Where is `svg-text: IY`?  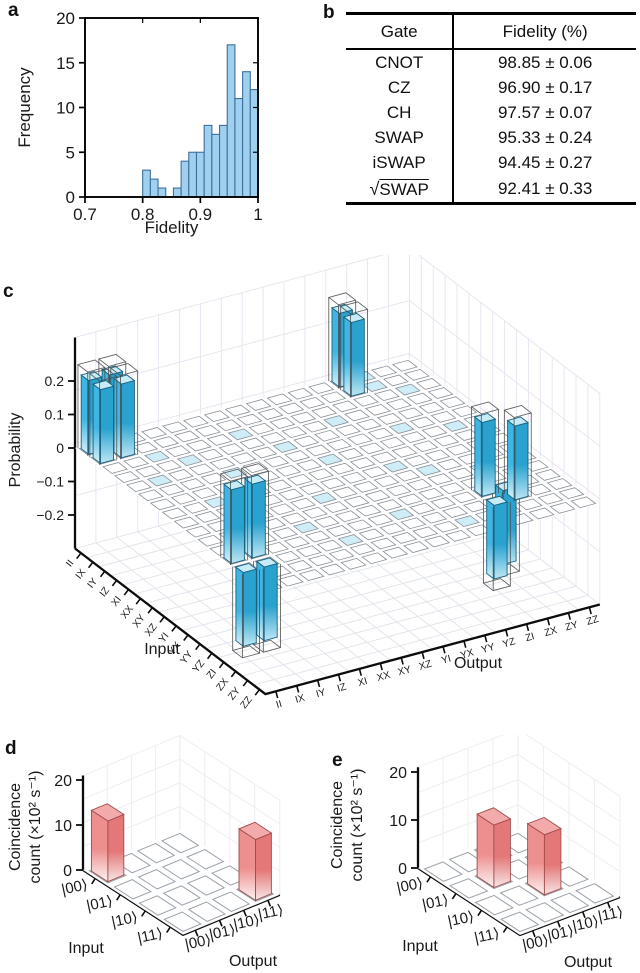 svg-text: IY is located at coordinates (321, 693).